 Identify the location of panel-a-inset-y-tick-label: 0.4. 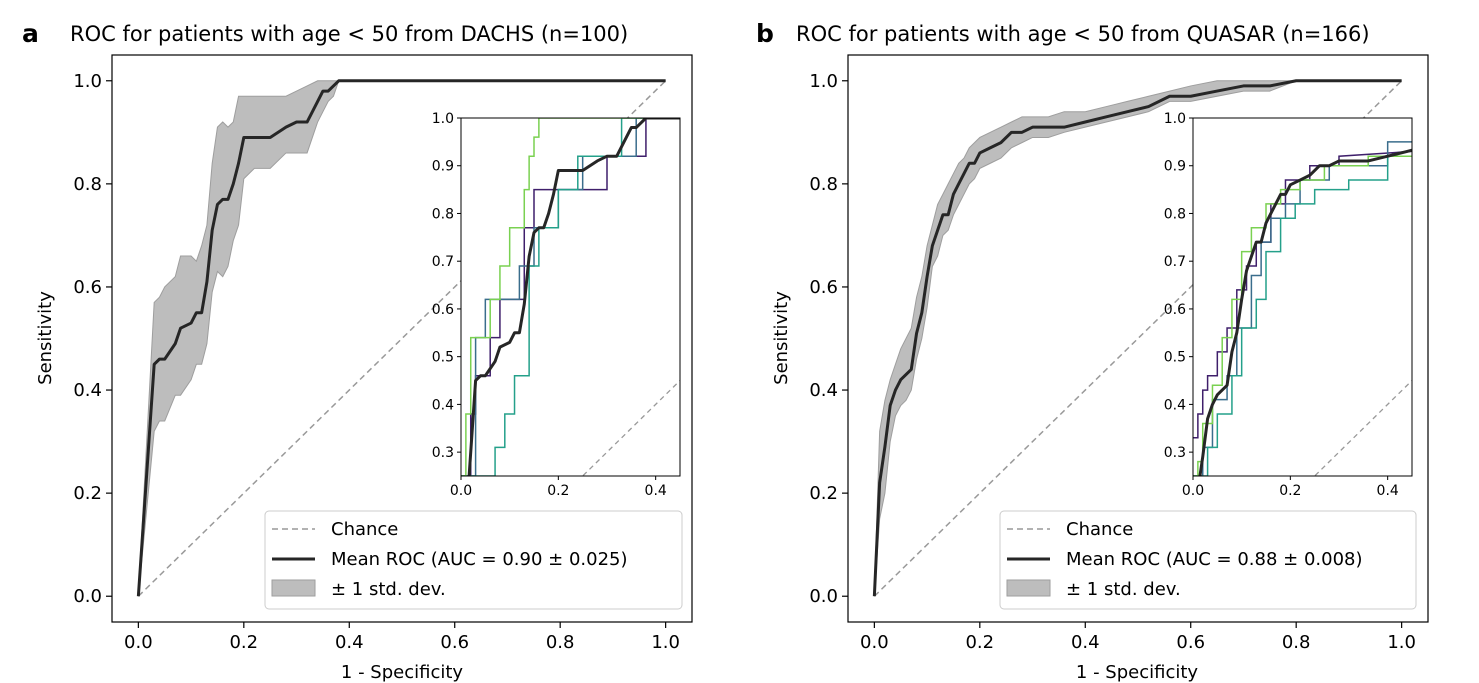
(443, 405).